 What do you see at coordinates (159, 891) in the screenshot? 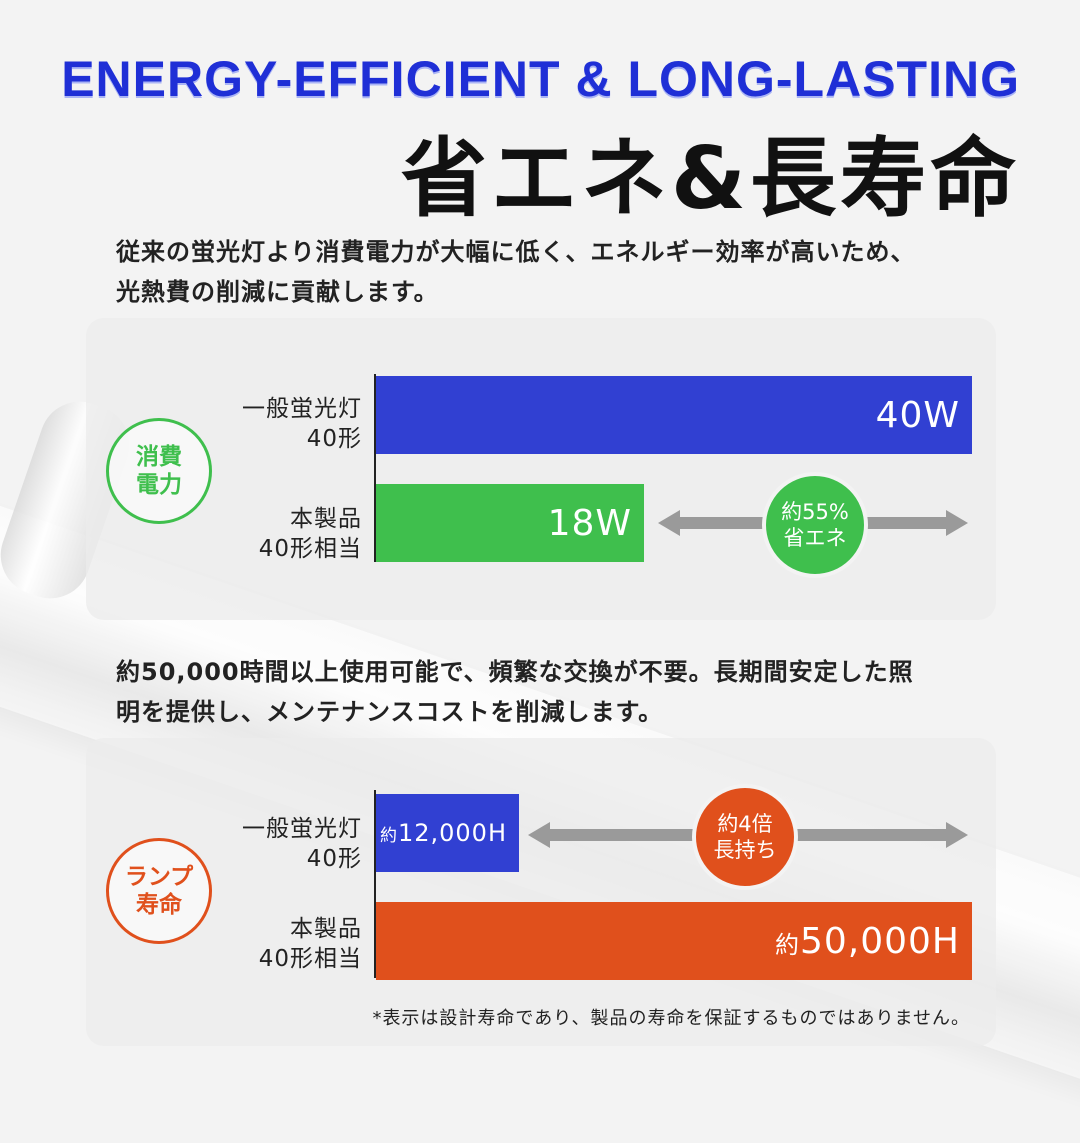
I see `lifespan-badge: ランプ 寿命` at bounding box center [159, 891].